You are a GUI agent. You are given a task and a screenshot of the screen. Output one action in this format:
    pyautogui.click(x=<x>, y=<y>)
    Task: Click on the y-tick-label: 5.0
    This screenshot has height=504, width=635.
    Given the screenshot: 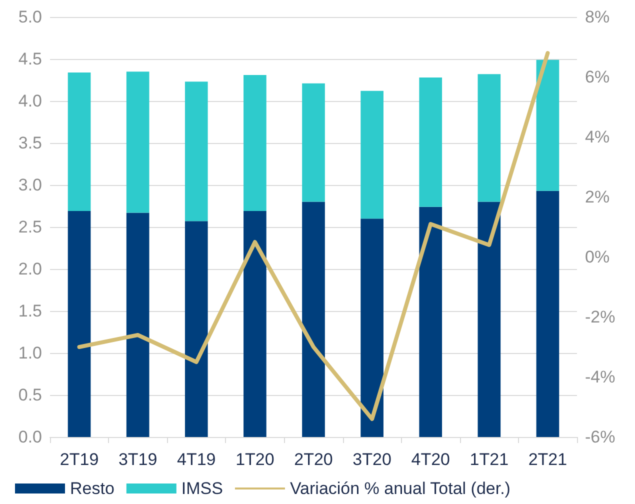 What is the action you would take?
    pyautogui.click(x=30, y=17)
    